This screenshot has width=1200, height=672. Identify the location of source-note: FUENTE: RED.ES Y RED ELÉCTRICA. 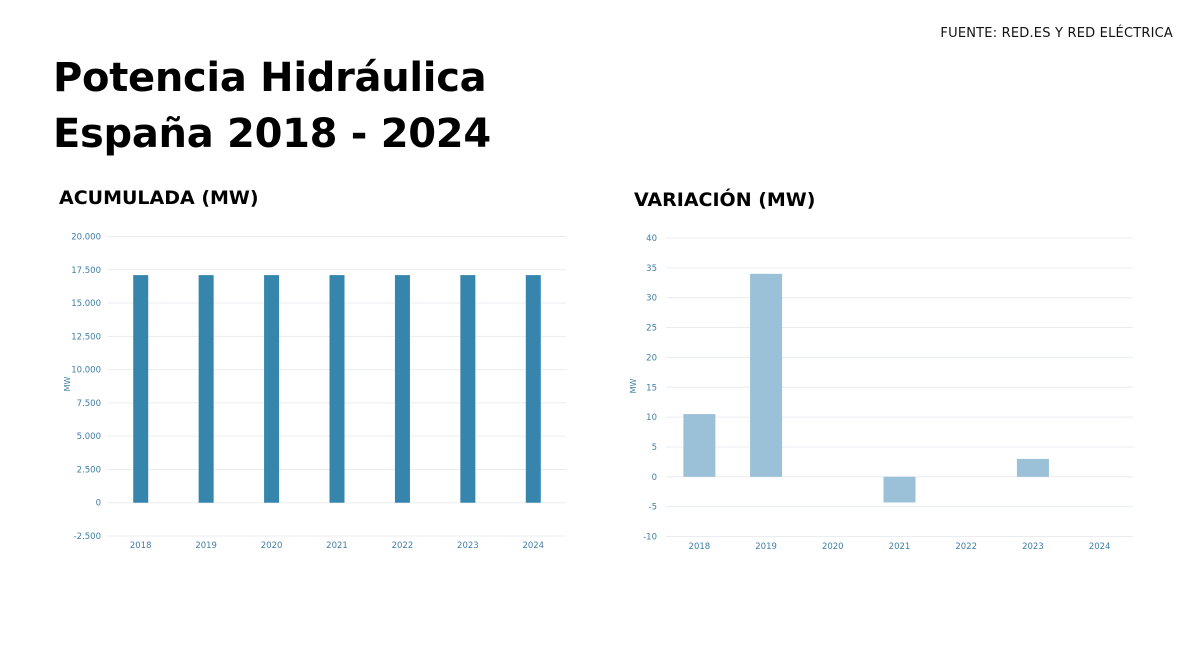
(1056, 33).